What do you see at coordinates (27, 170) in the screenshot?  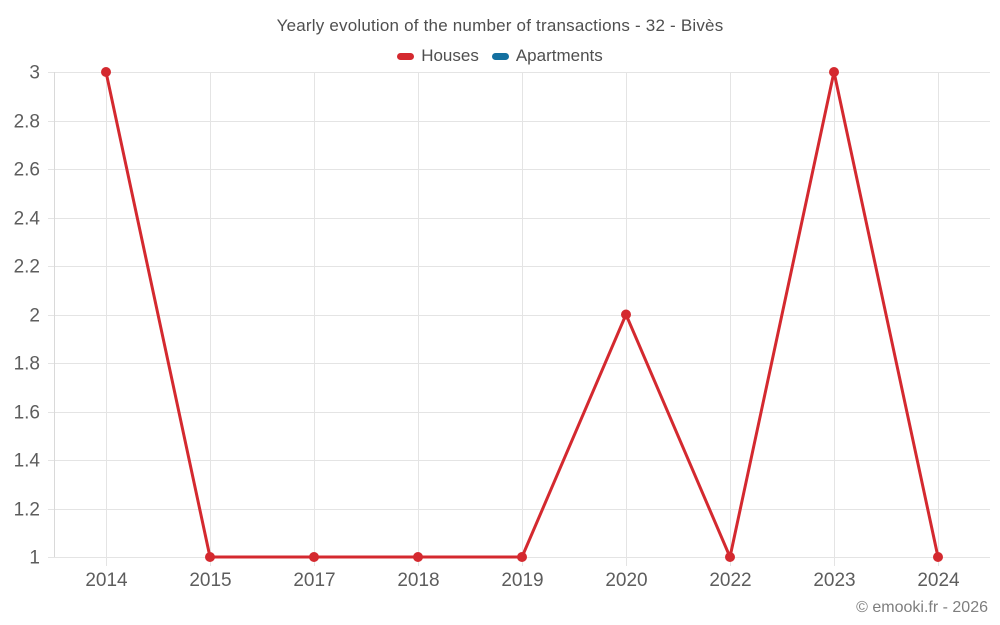 I see `y-axis-label: 2.6` at bounding box center [27, 170].